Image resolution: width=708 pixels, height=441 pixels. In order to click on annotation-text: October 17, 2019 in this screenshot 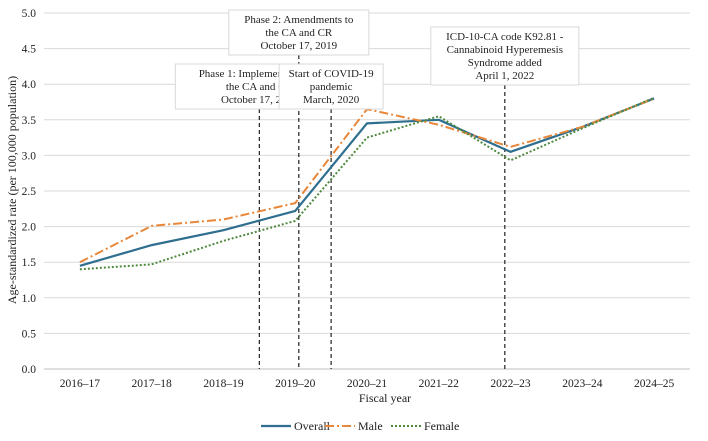, I will do `click(298, 46)`.